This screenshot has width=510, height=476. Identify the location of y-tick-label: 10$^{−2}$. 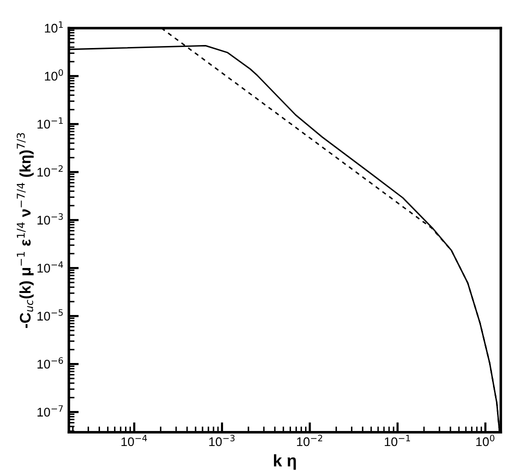
(50, 171).